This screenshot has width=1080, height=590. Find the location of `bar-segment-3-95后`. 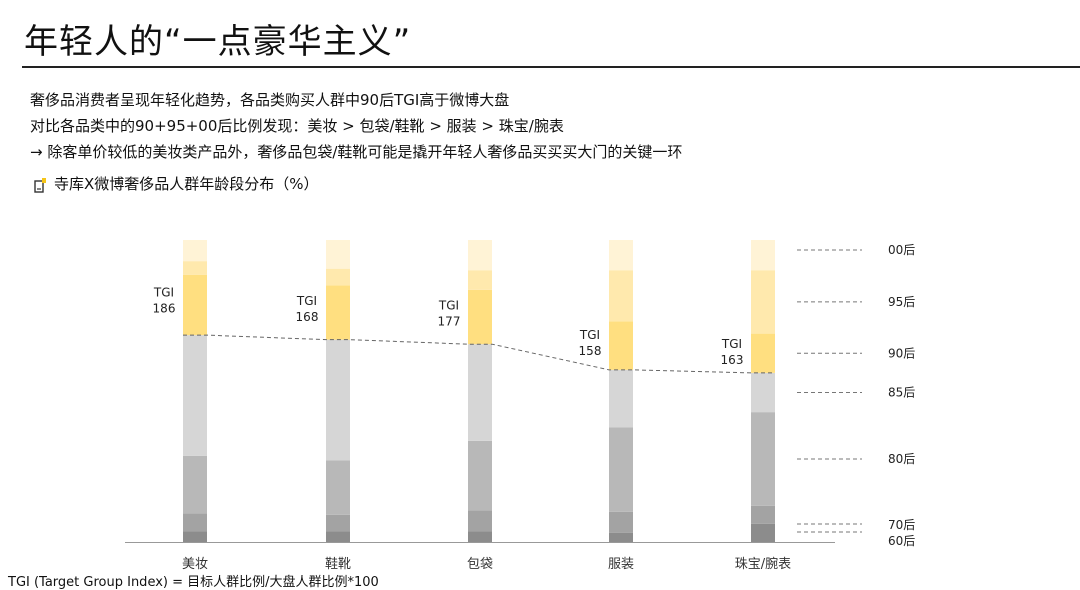

bar-segment-3-95后 is located at coordinates (621, 296).